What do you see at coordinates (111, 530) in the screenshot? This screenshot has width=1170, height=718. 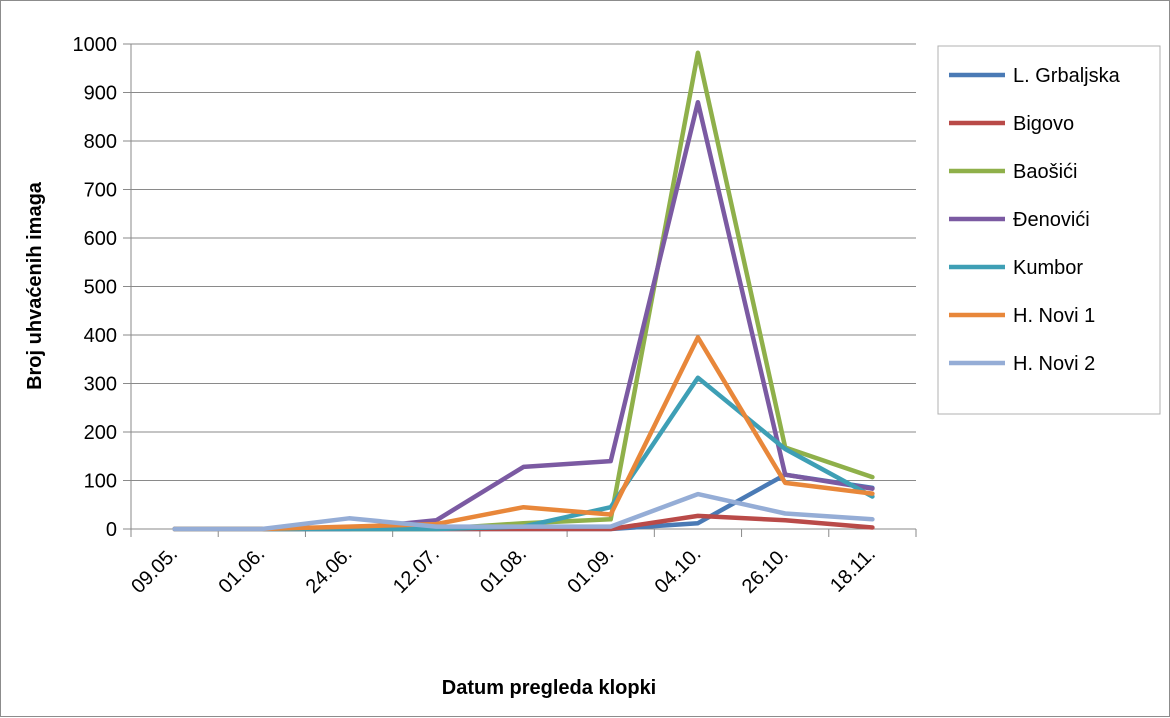 I see `y-tick-label: 0` at bounding box center [111, 530].